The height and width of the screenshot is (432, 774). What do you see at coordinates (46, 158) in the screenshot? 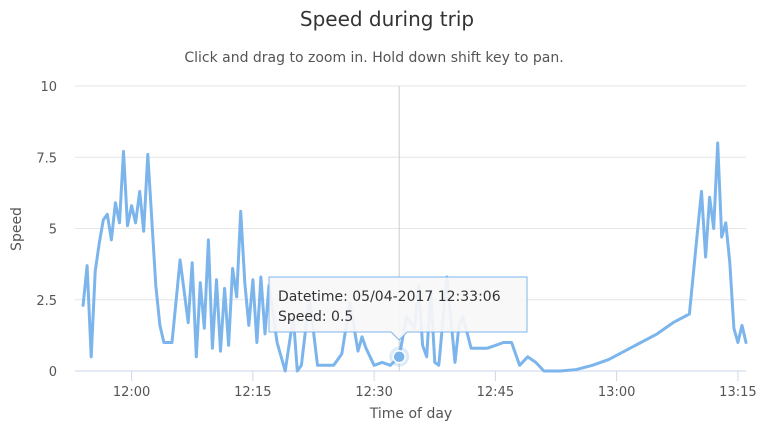
I see `y-tick-label: 7.5` at bounding box center [46, 158].